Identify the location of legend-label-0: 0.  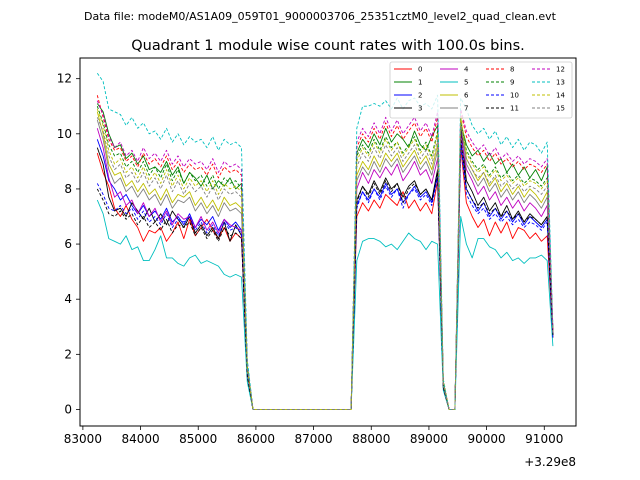
(420, 70).